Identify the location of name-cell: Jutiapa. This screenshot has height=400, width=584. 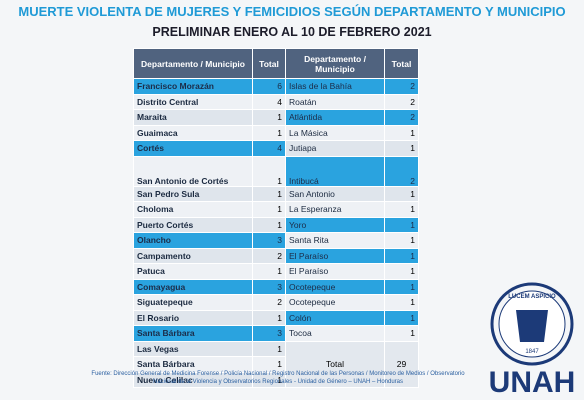
(335, 148).